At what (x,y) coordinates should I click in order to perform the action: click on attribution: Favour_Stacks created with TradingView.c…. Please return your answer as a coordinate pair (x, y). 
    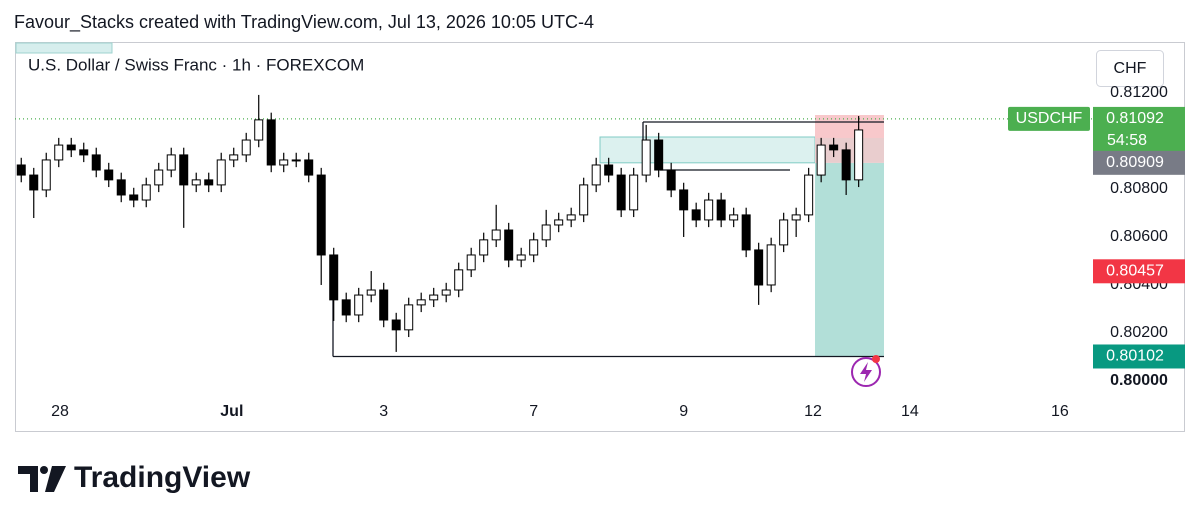
    Looking at the image, I should click on (304, 22).